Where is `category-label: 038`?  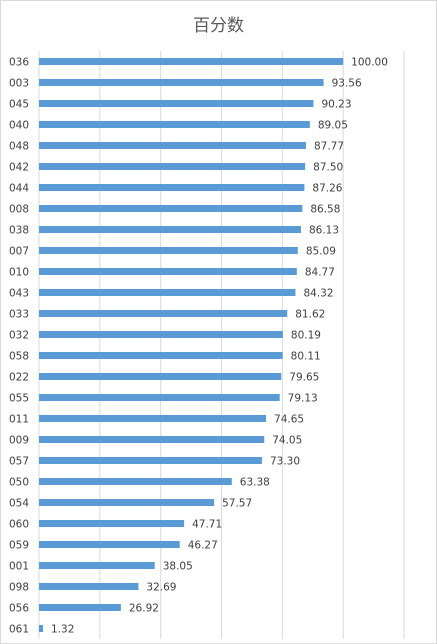 category-label: 038 is located at coordinates (19, 231).